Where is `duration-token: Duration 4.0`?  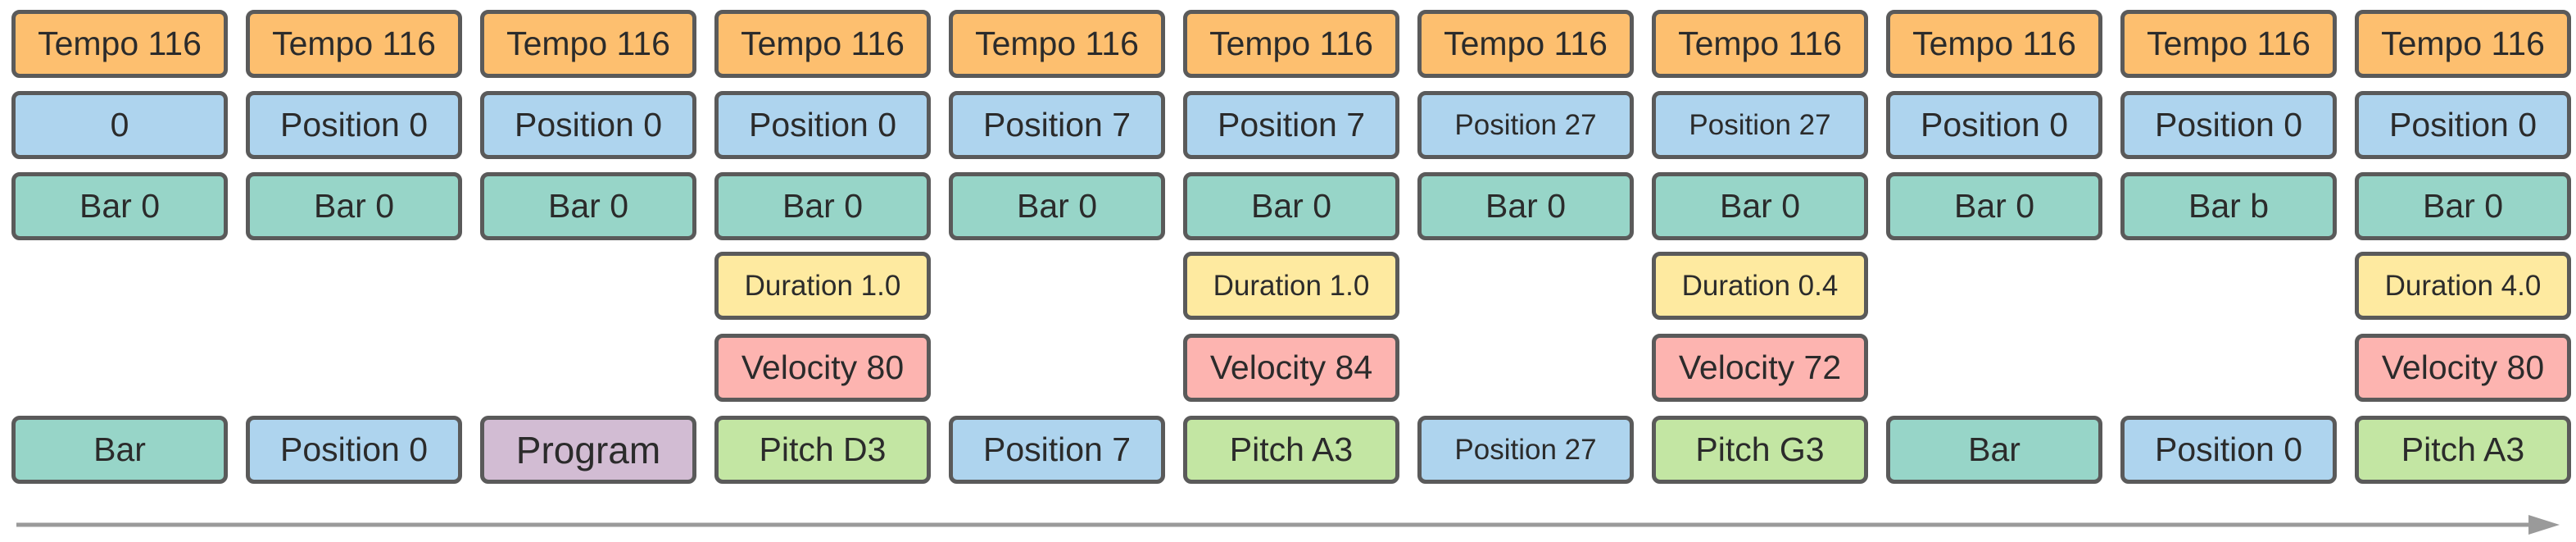
duration-token: Duration 4.0 is located at coordinates (2463, 286).